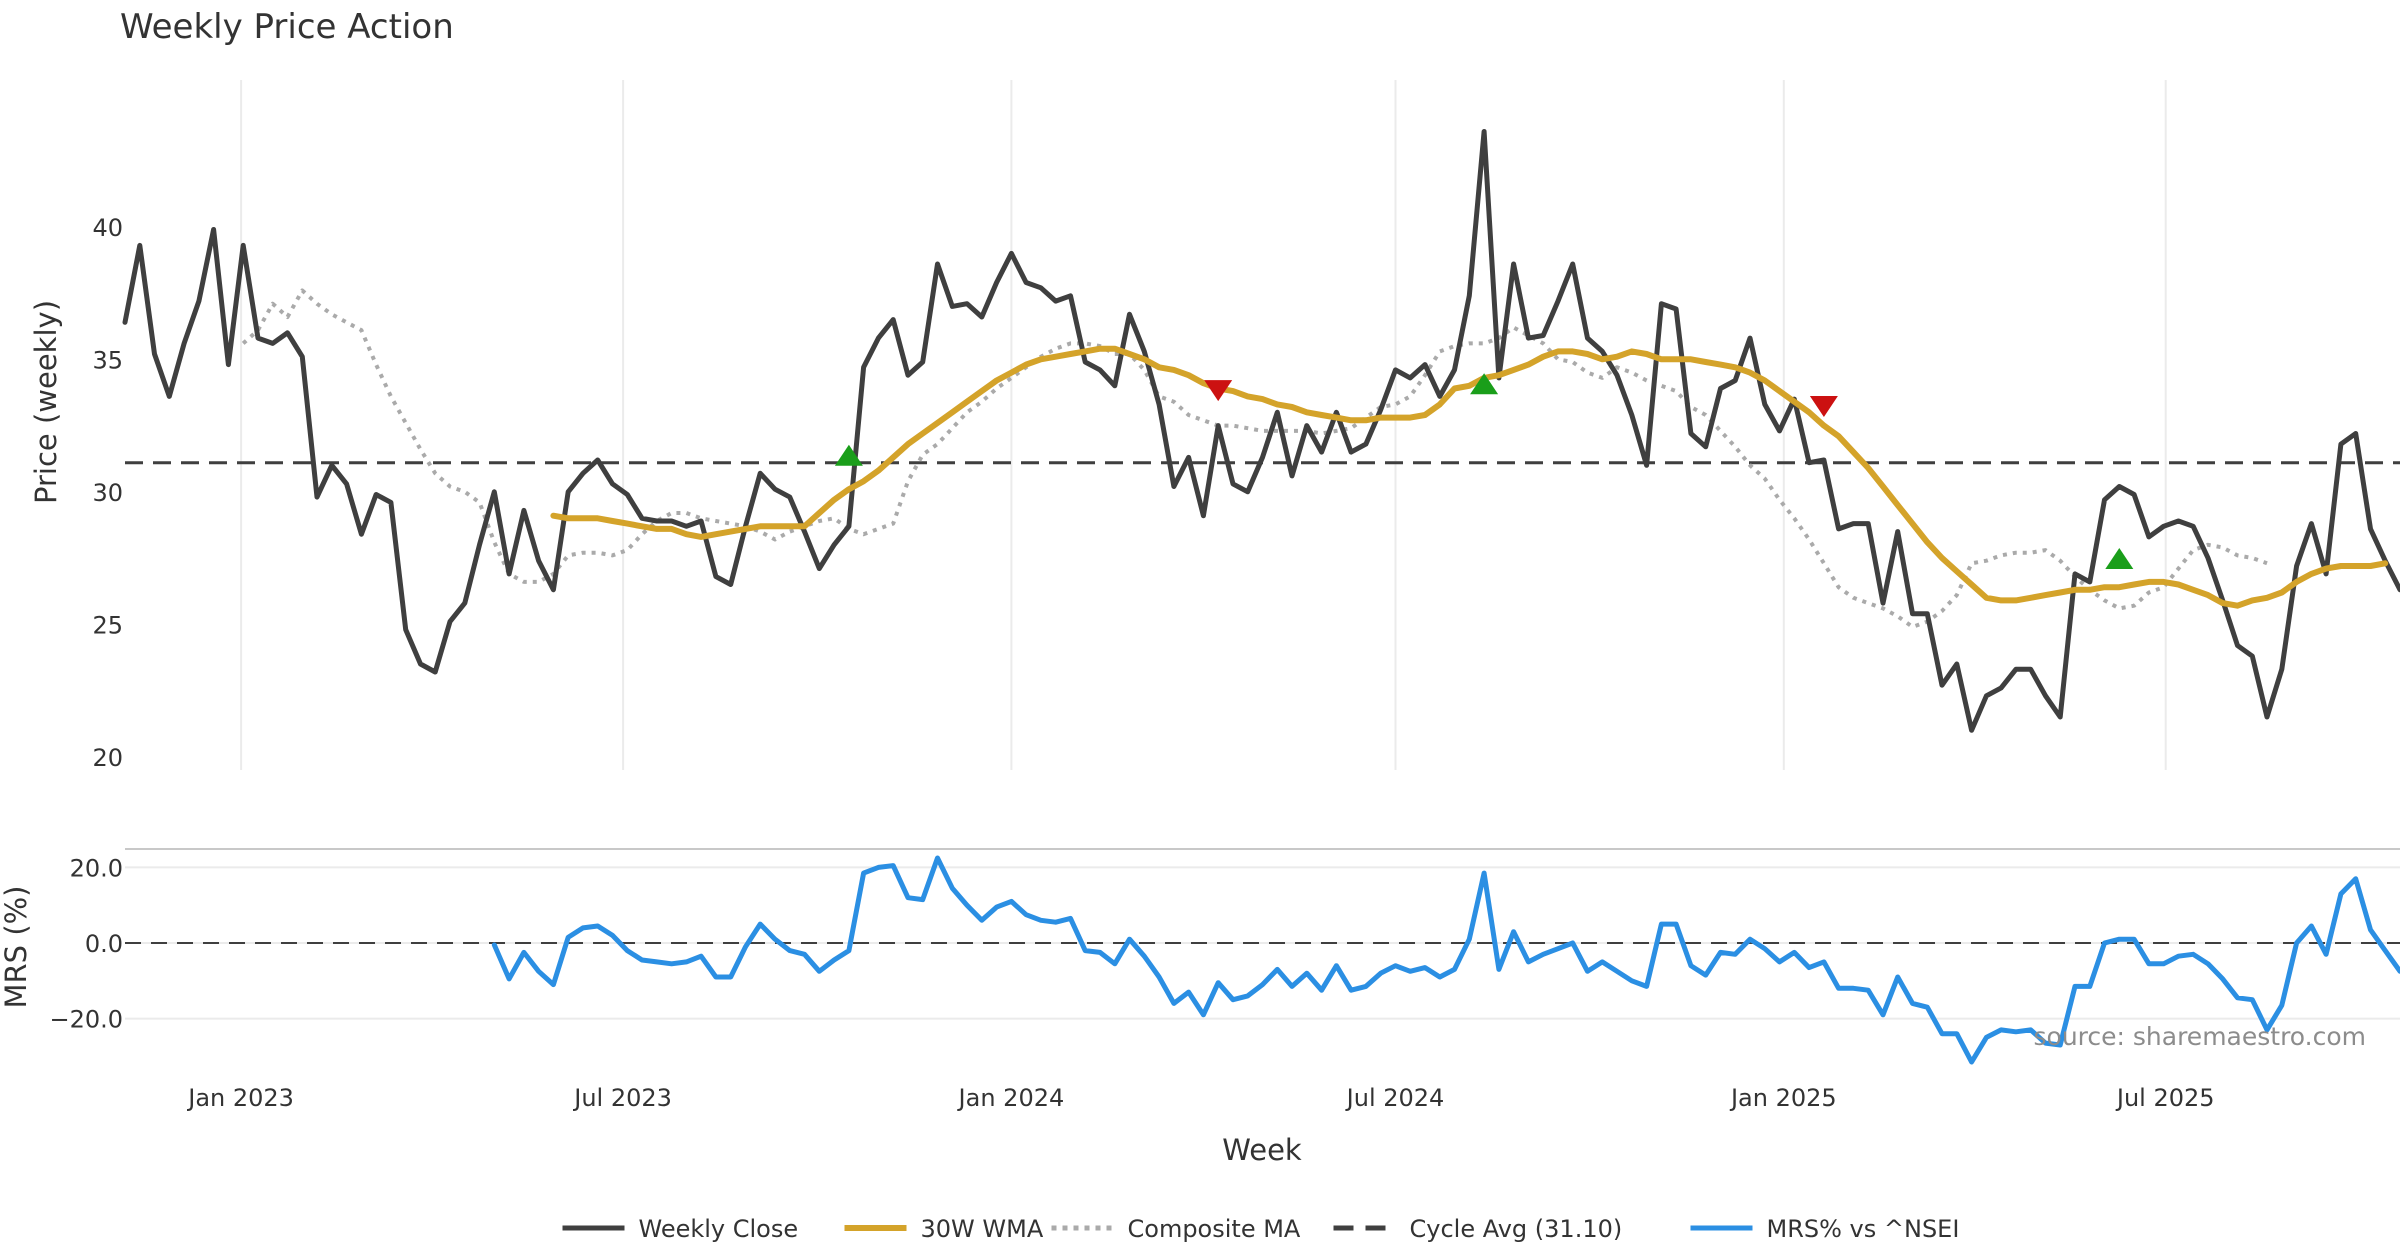  I want to click on mrs-series-group, so click(1445, 960).